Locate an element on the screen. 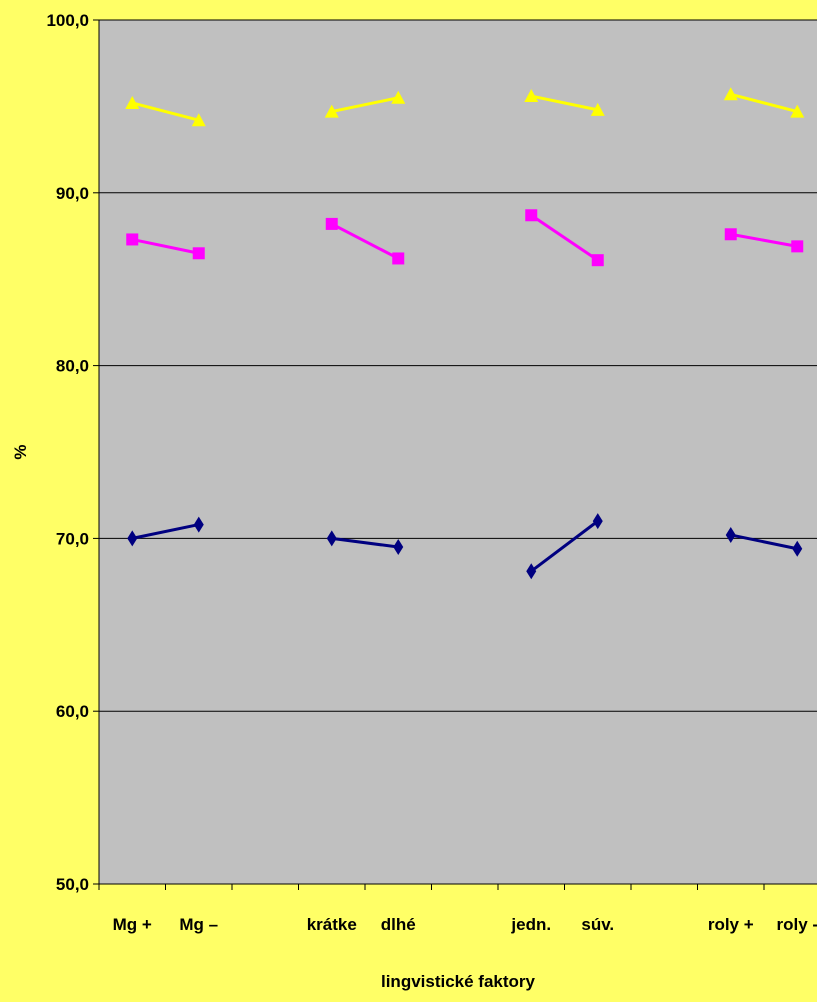 The image size is (817, 1002). y-tick-label: 80,0 is located at coordinates (72, 366).